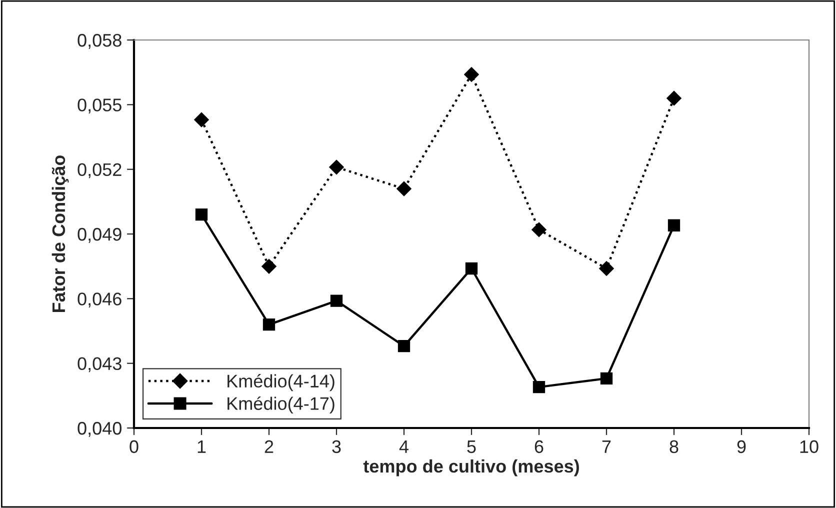 This screenshot has height=508, width=836. What do you see at coordinates (100, 235) in the screenshot?
I see `y-tick-label: 0,049` at bounding box center [100, 235].